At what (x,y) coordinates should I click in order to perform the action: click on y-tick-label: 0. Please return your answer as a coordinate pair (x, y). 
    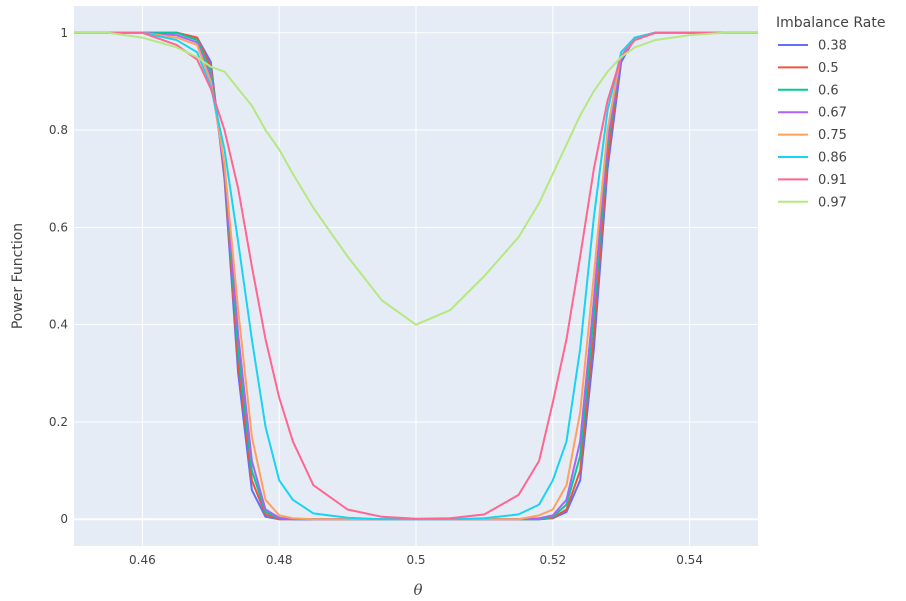
    Looking at the image, I should click on (64, 519).